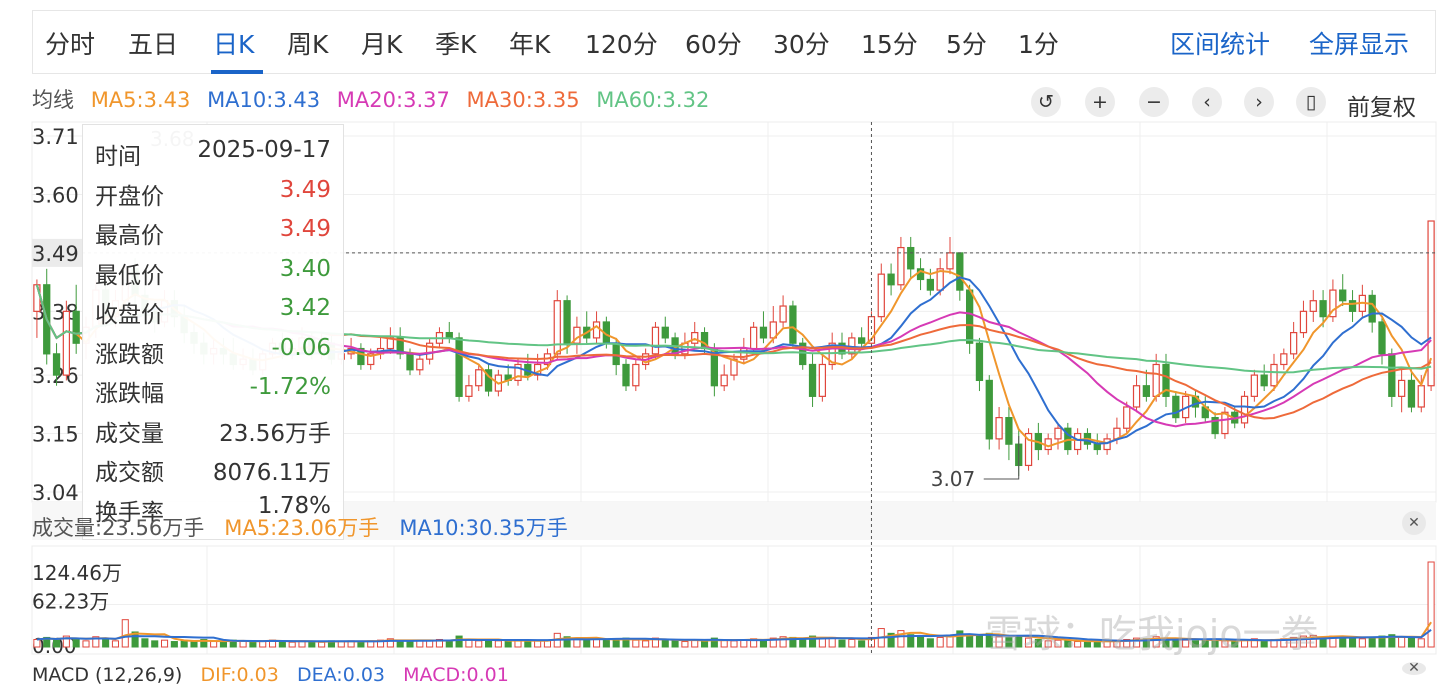  Describe the element at coordinates (70, 44) in the screenshot. I see `tab-fenshi: 分时` at that location.